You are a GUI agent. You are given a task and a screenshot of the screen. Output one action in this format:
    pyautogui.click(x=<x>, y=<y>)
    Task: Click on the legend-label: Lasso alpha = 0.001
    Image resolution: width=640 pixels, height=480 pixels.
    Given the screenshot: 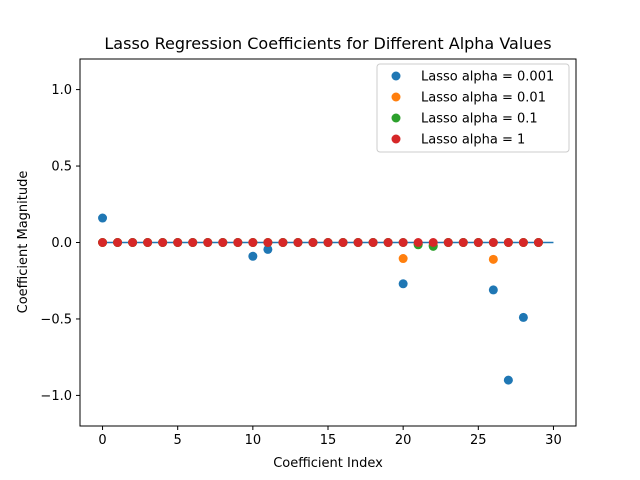 What is the action you would take?
    pyautogui.click(x=487, y=77)
    